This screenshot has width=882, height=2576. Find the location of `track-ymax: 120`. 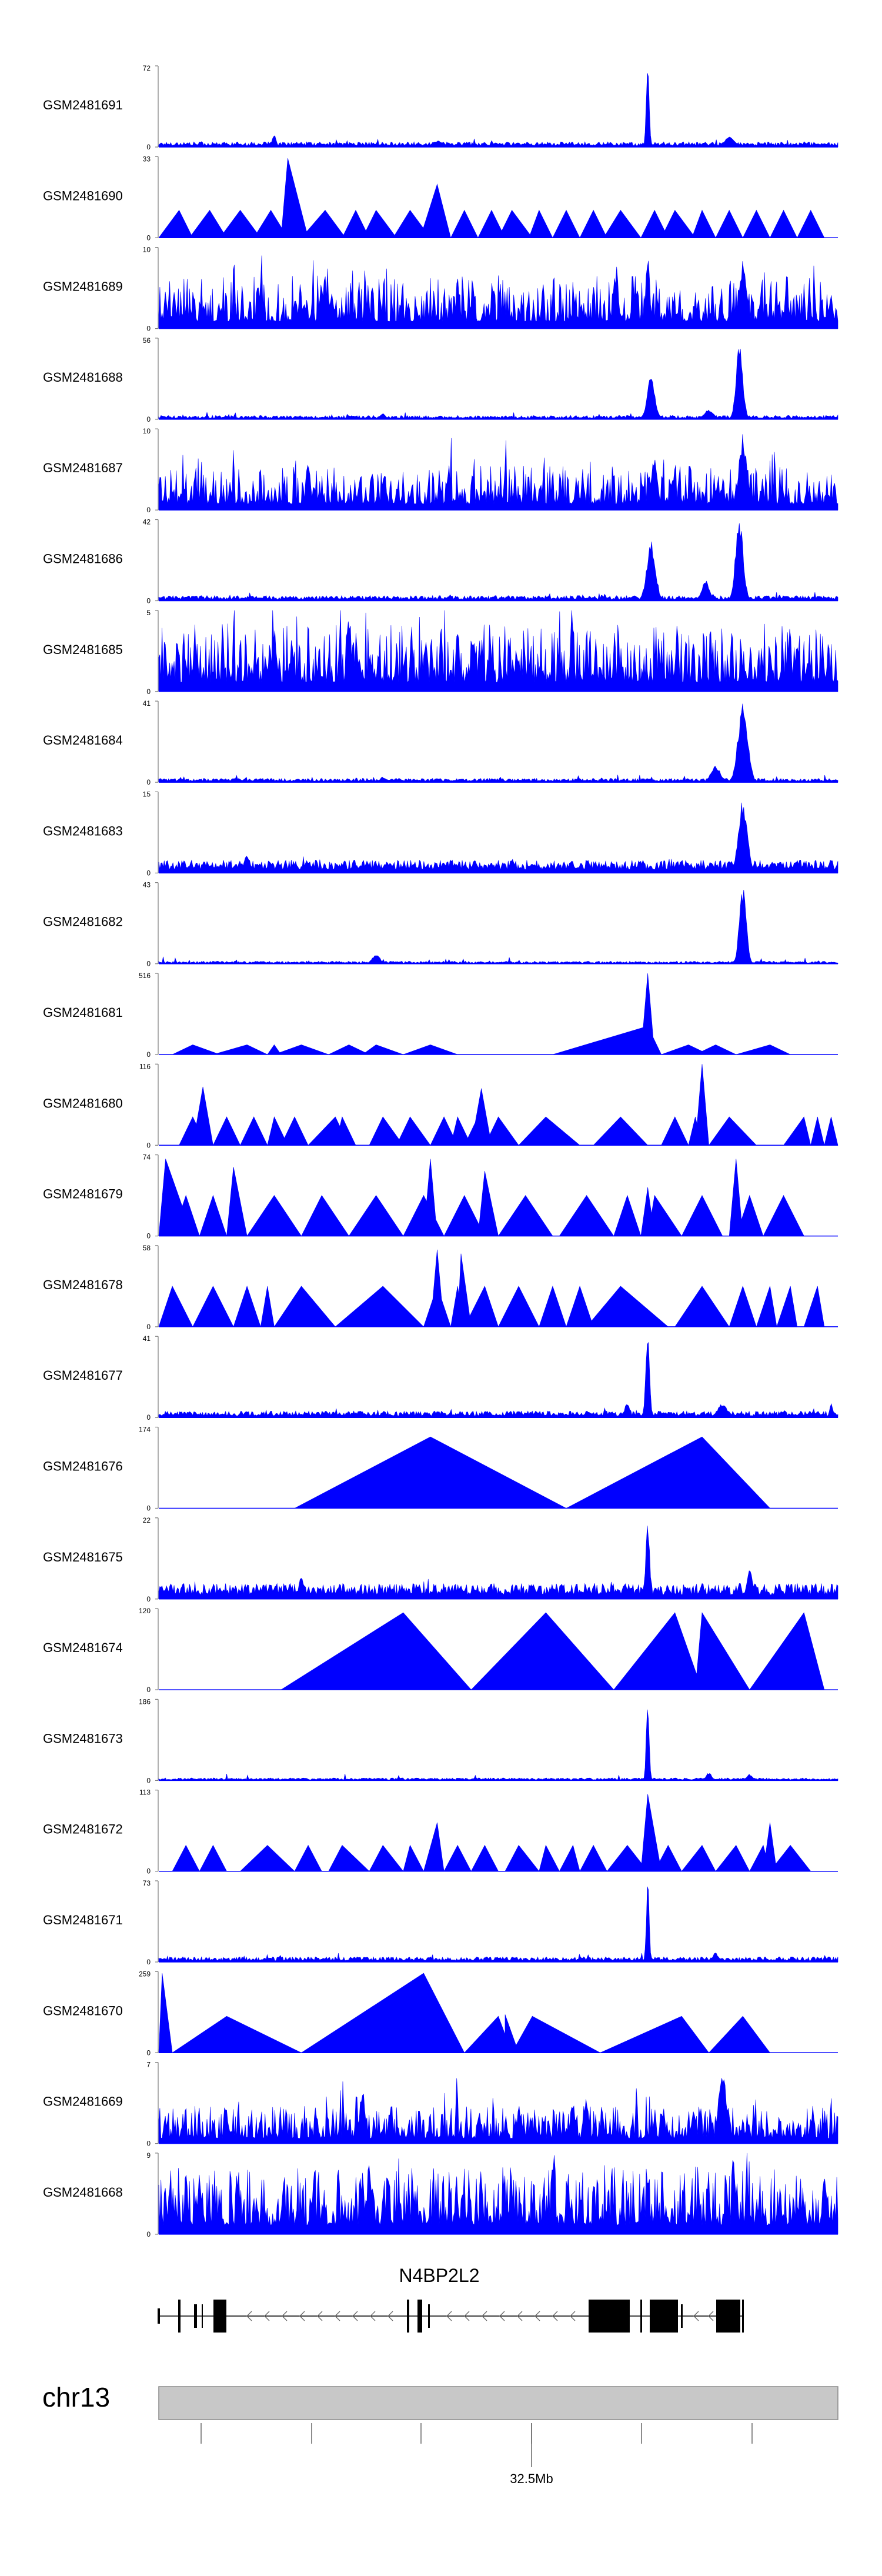

track-ymax: 120 is located at coordinates (145, 1611).